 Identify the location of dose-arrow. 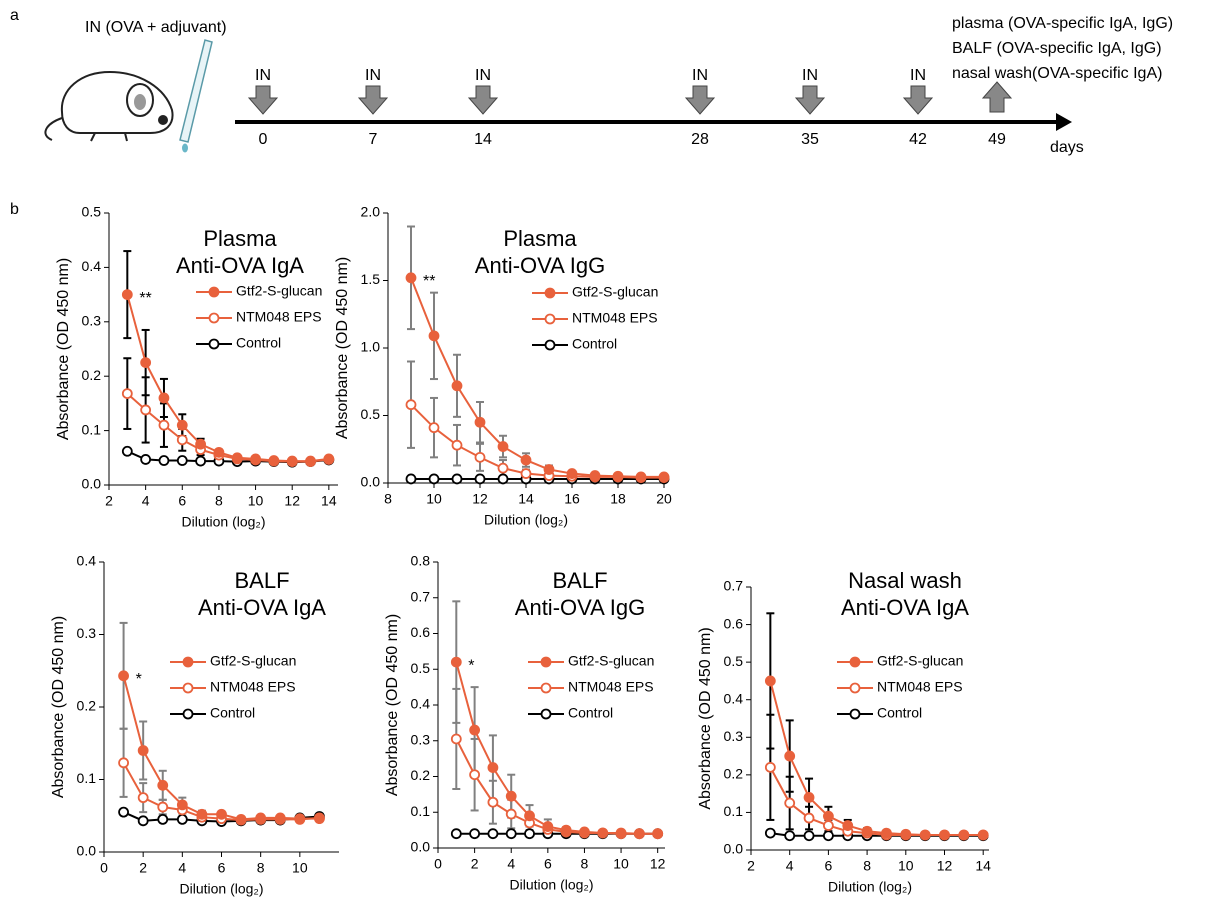
(263, 100).